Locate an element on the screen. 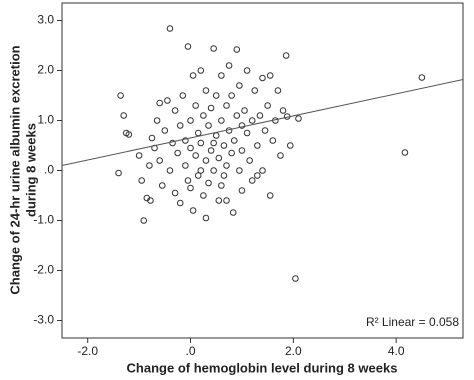 Image resolution: width=474 pixels, height=380 pixels. y-tick-label: -2.0 is located at coordinates (43, 270).